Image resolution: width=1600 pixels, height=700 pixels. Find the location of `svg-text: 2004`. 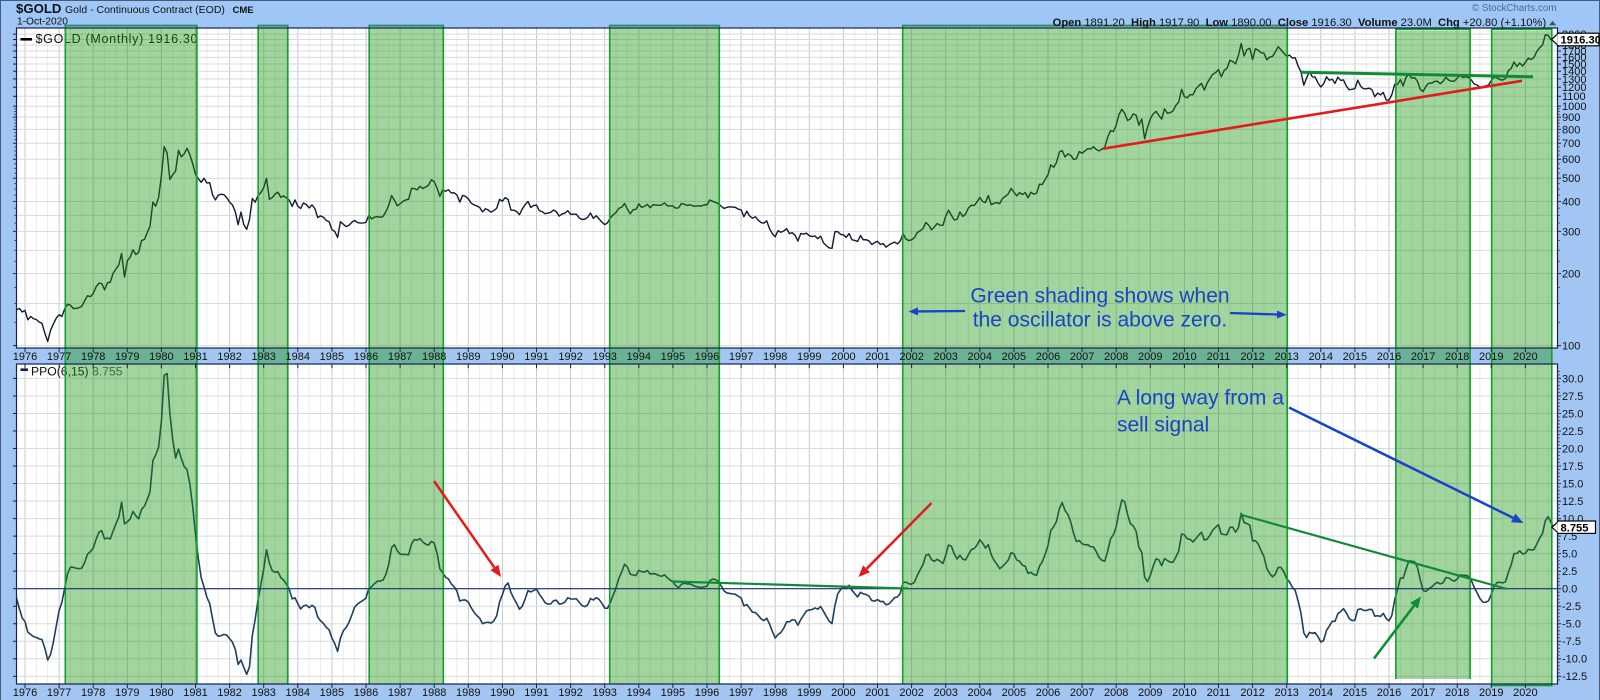

svg-text: 2004 is located at coordinates (980, 357).